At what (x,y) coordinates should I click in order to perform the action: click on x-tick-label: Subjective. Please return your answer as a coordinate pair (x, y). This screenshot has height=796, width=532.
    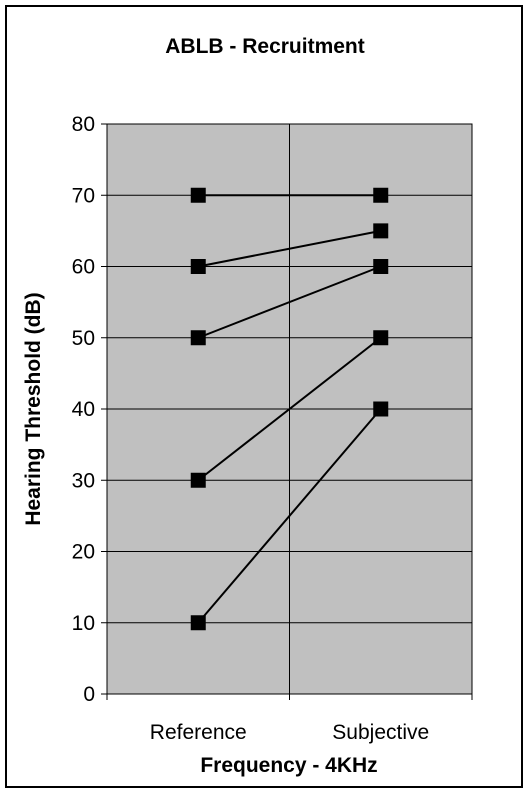
    Looking at the image, I should click on (380, 732).